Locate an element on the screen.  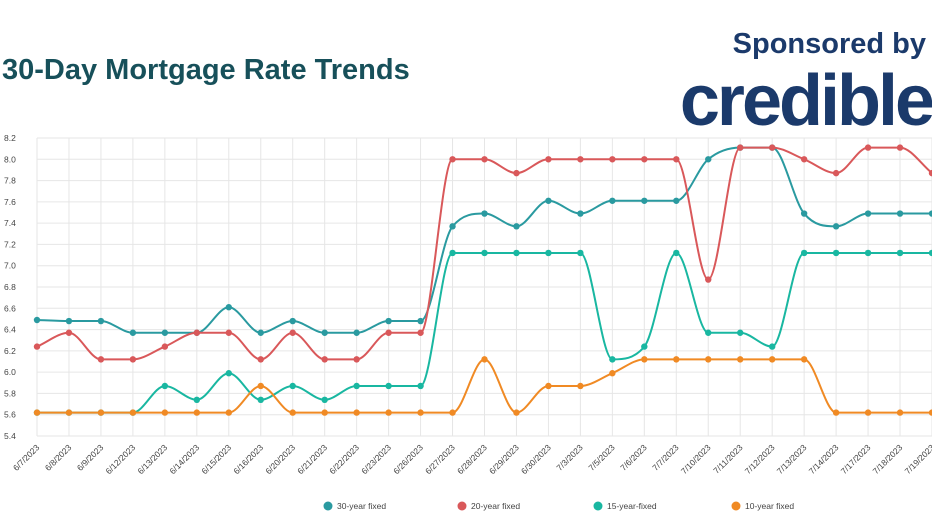
y-tick-label: 7.0 is located at coordinates (10, 266).